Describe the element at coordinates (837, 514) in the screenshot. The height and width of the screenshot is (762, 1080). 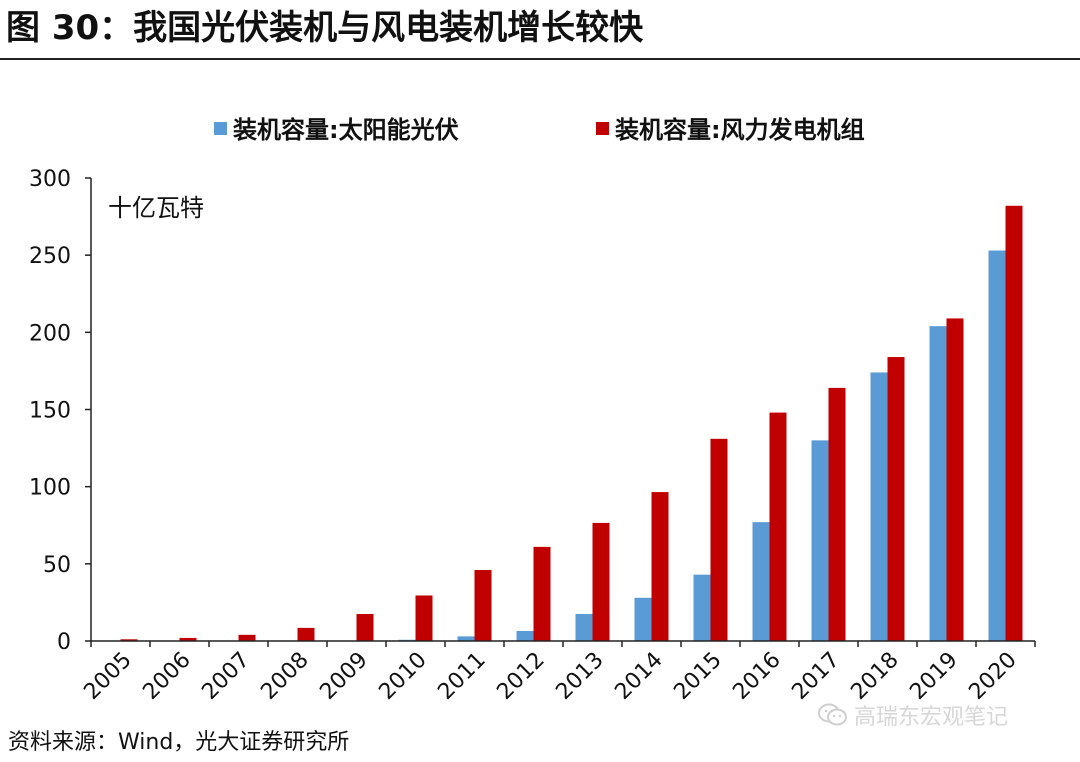
I see `bar-wind-2017` at that location.